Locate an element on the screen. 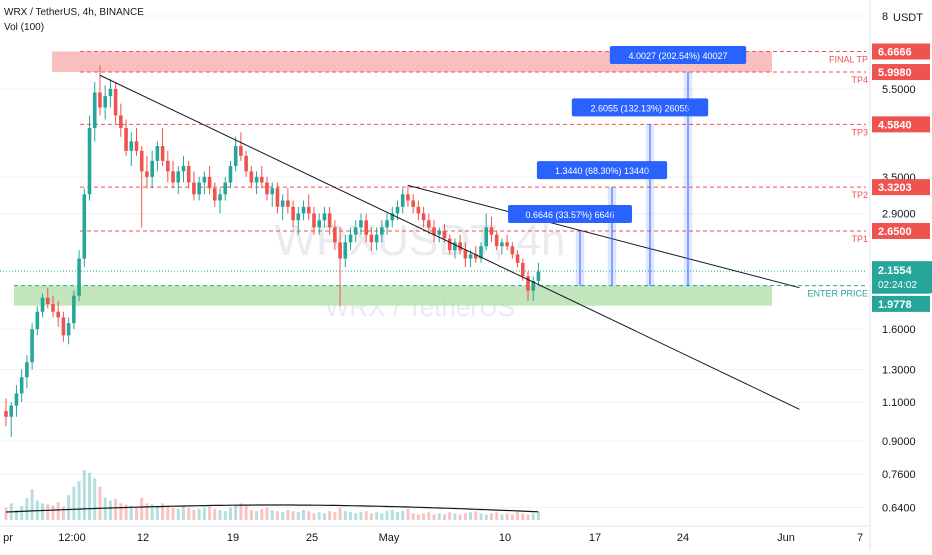 The image size is (932, 555). price-tag-label: 5.9980 is located at coordinates (895, 73).